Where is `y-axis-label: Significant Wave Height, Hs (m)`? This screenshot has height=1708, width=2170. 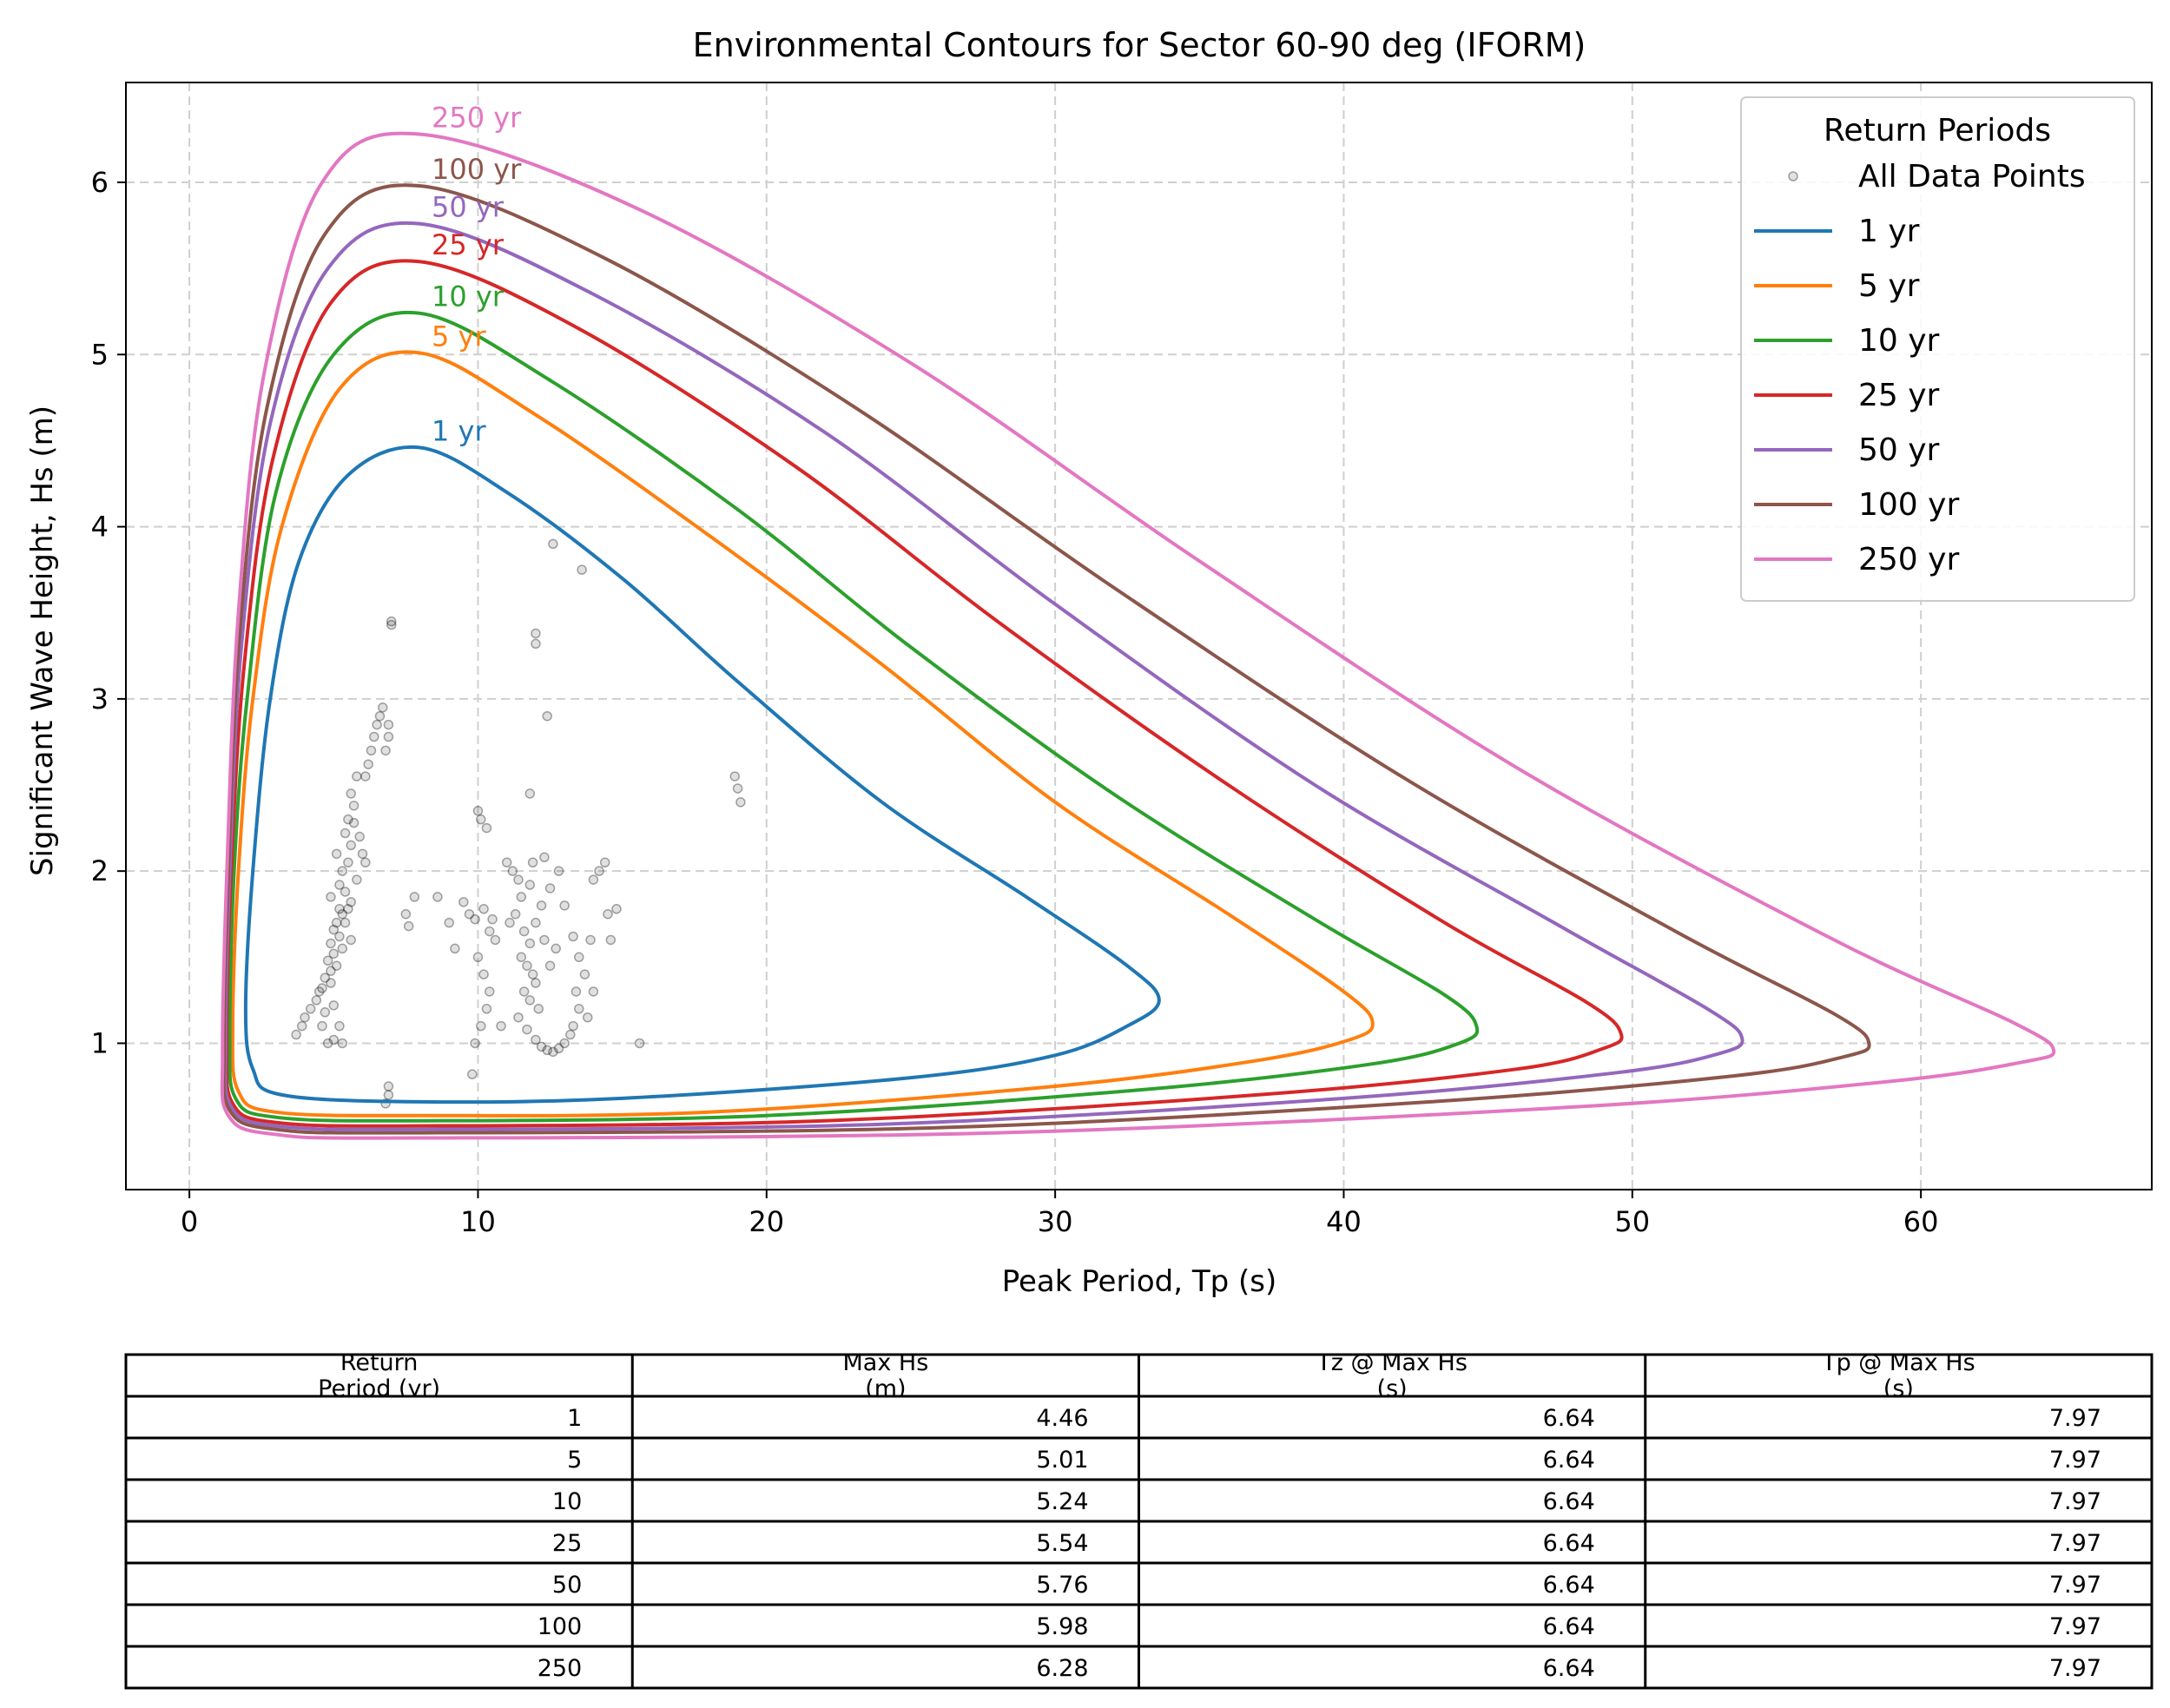
y-axis-label: Significant Wave Height, Hs (m) is located at coordinates (42, 641).